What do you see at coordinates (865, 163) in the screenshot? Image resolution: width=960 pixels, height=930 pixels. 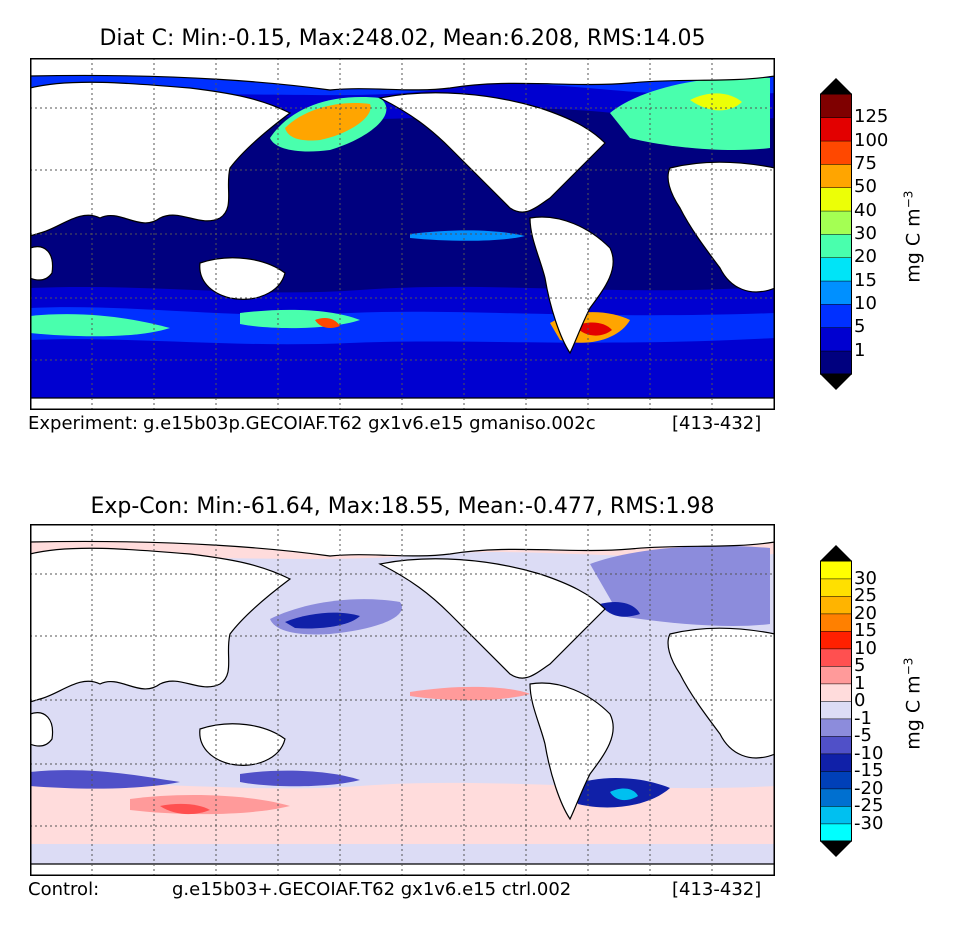 I see `colorbar-tick-label: 75` at bounding box center [865, 163].